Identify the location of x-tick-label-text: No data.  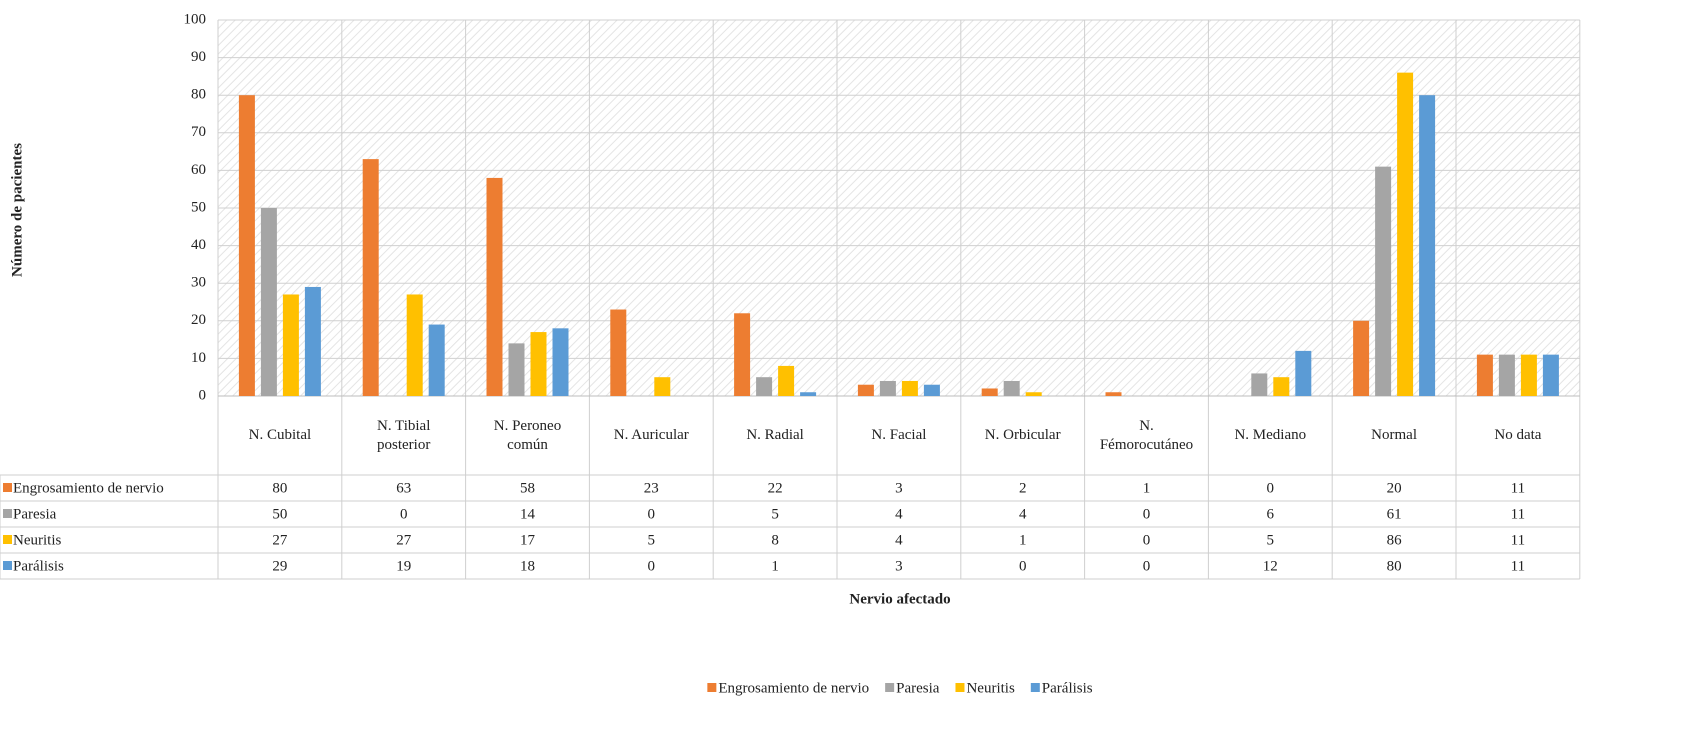
(1518, 435).